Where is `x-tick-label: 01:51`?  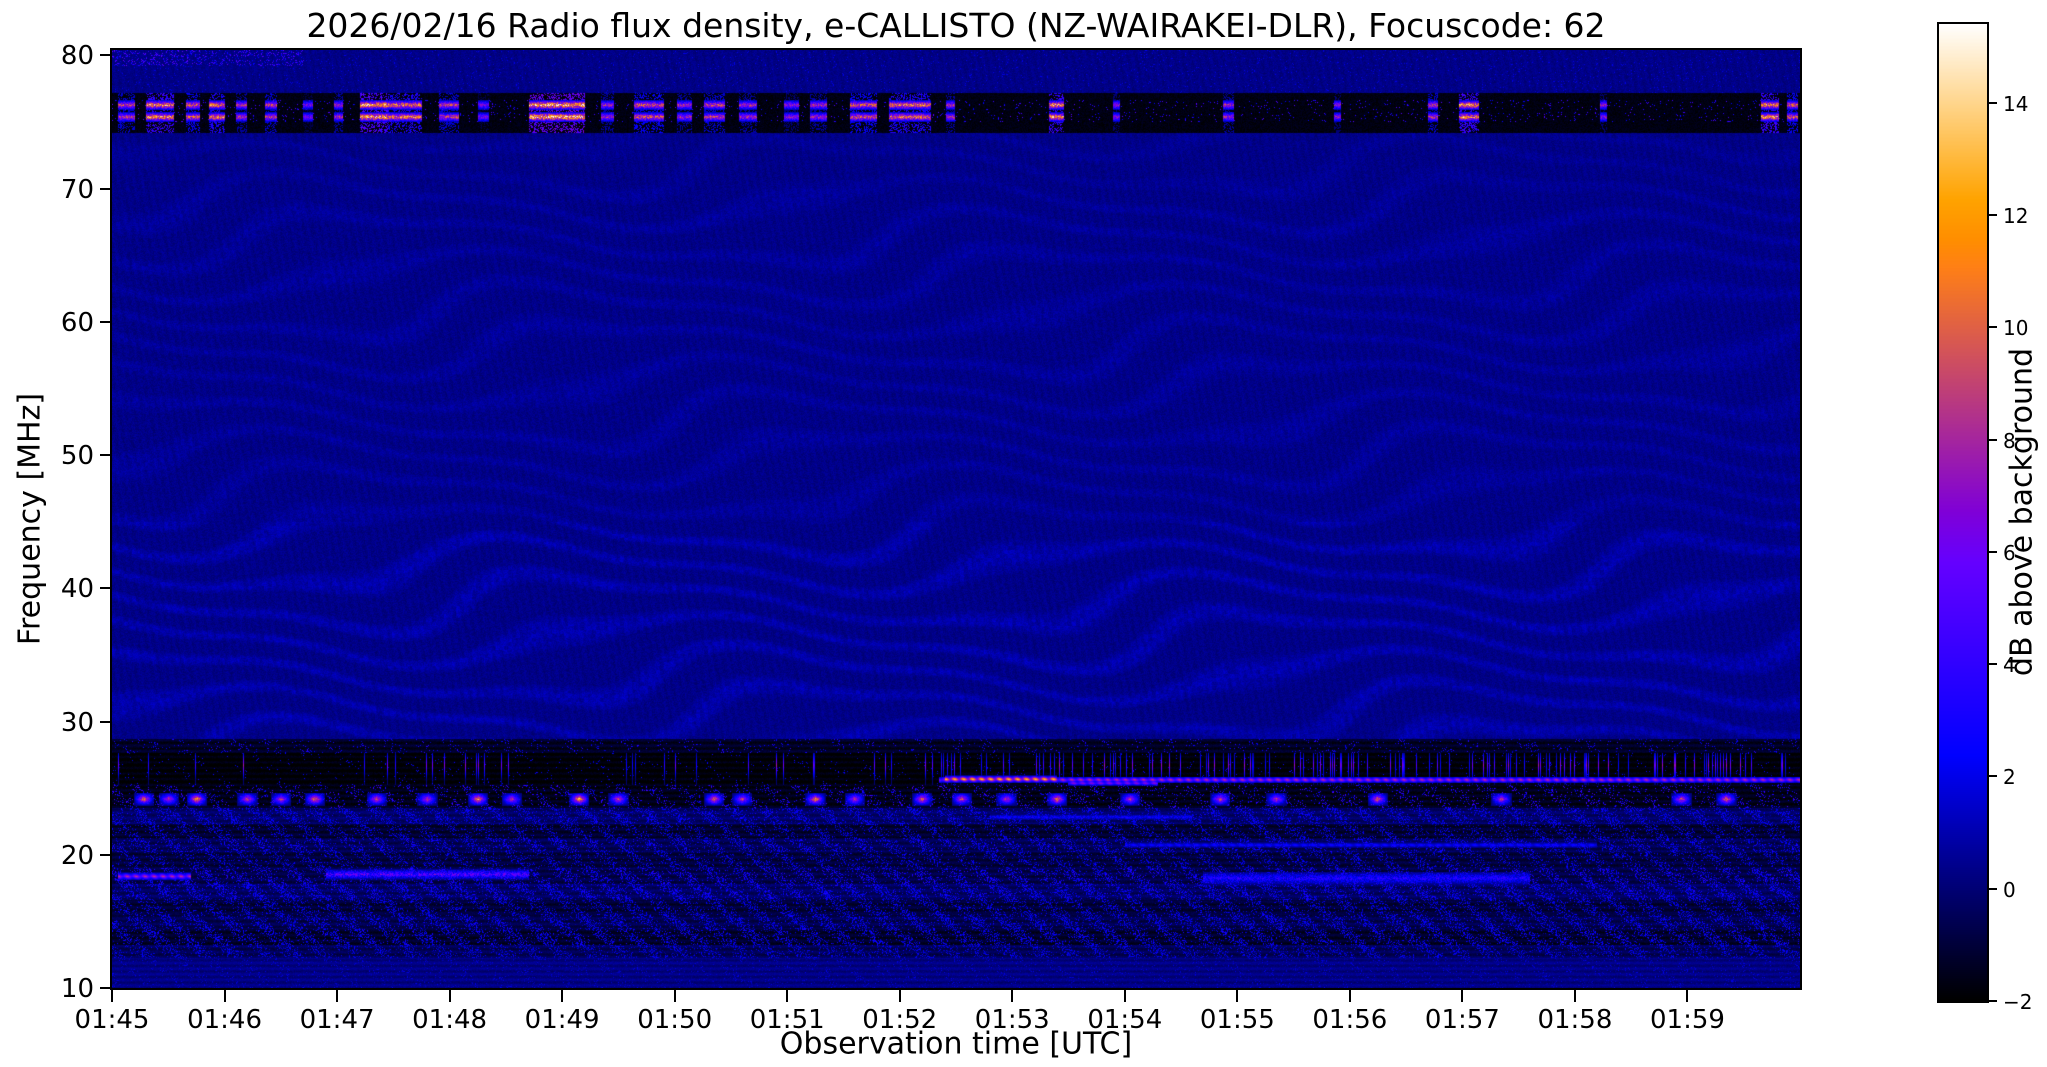
x-tick-label: 01:51 is located at coordinates (787, 1020).